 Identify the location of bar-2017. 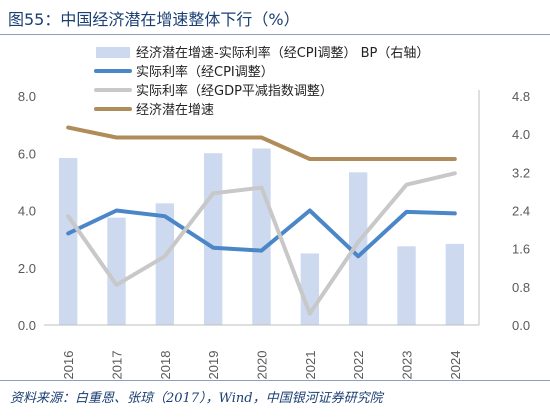
(116, 271).